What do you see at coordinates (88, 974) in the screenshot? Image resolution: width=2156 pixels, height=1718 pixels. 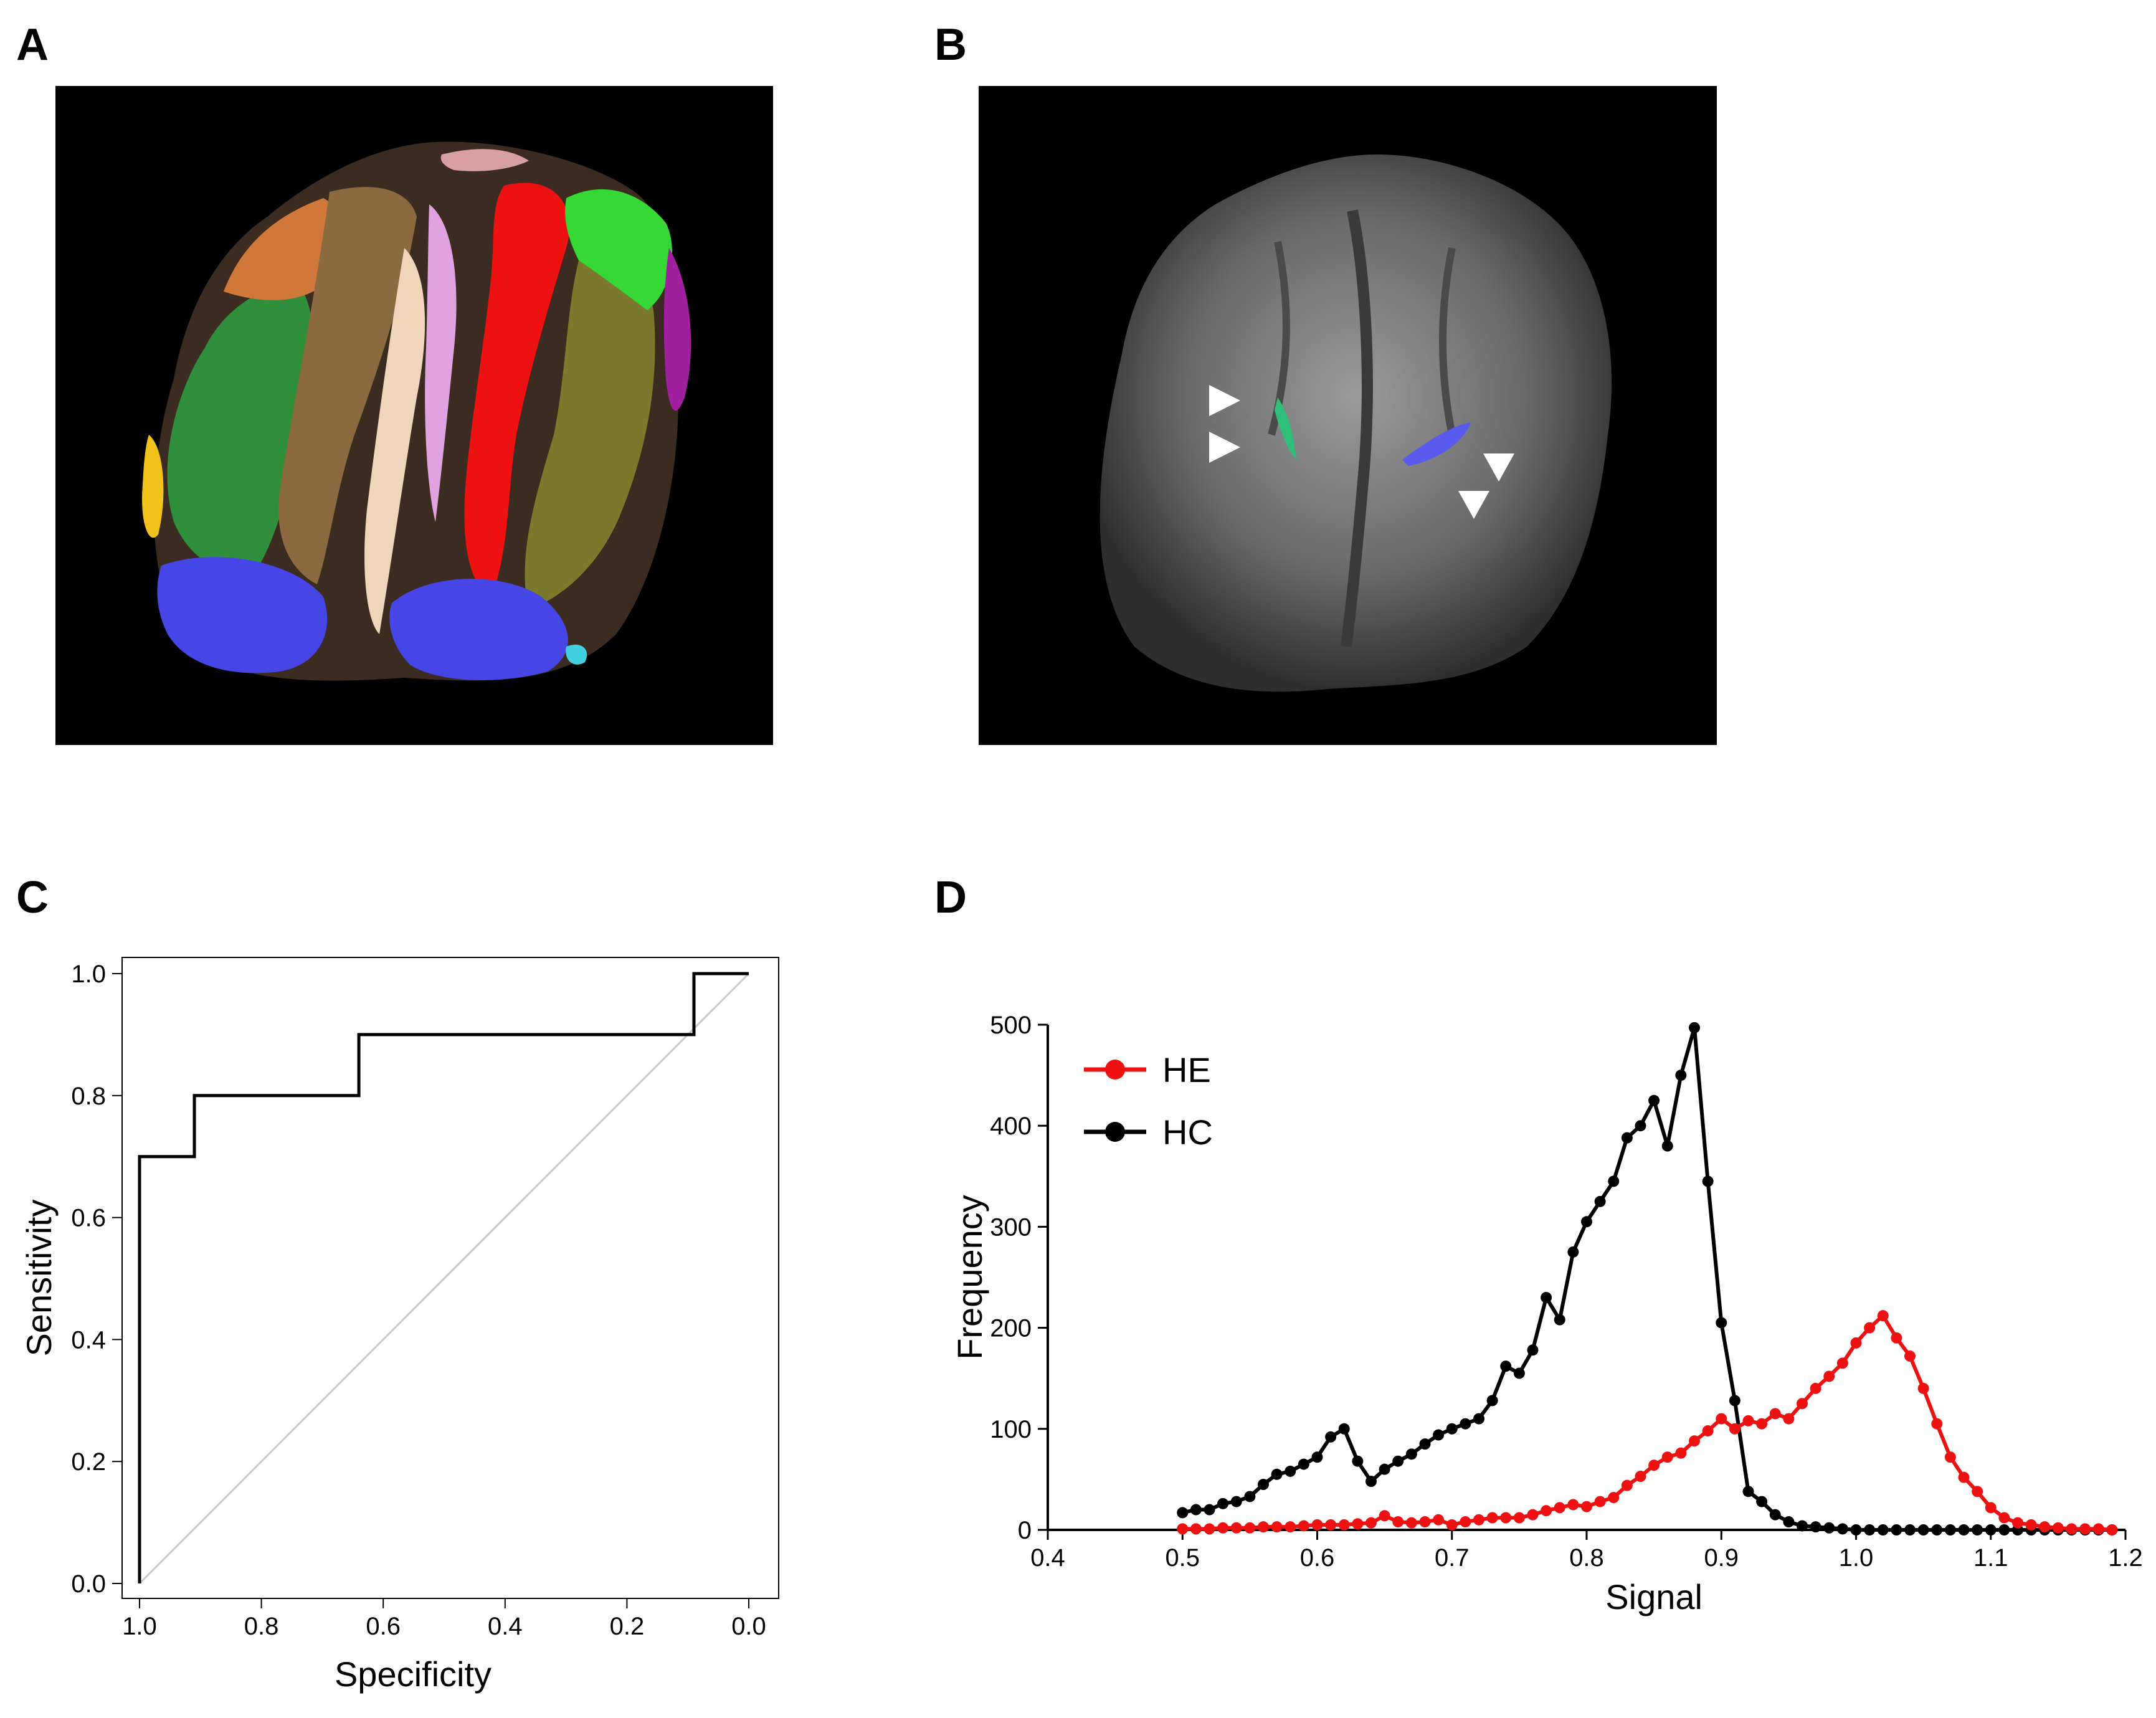 I see `y-tick-label: 1.0` at bounding box center [88, 974].